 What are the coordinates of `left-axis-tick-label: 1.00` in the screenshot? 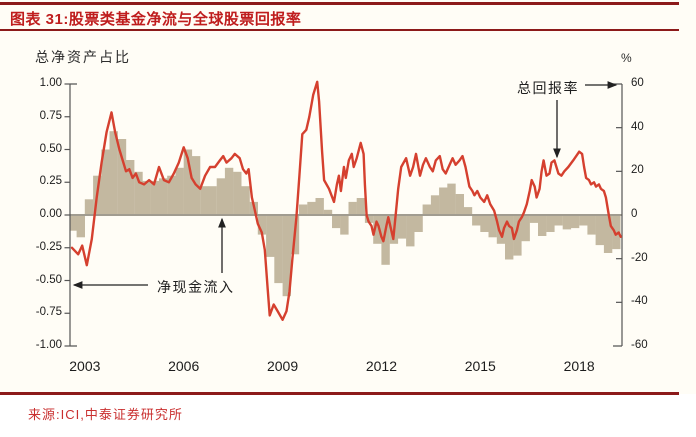 It's located at (50, 83).